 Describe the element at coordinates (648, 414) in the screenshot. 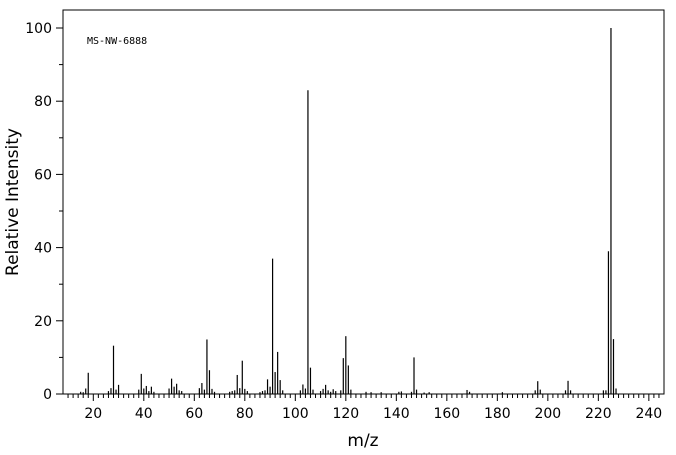

I see `x-tick-label: 240` at that location.